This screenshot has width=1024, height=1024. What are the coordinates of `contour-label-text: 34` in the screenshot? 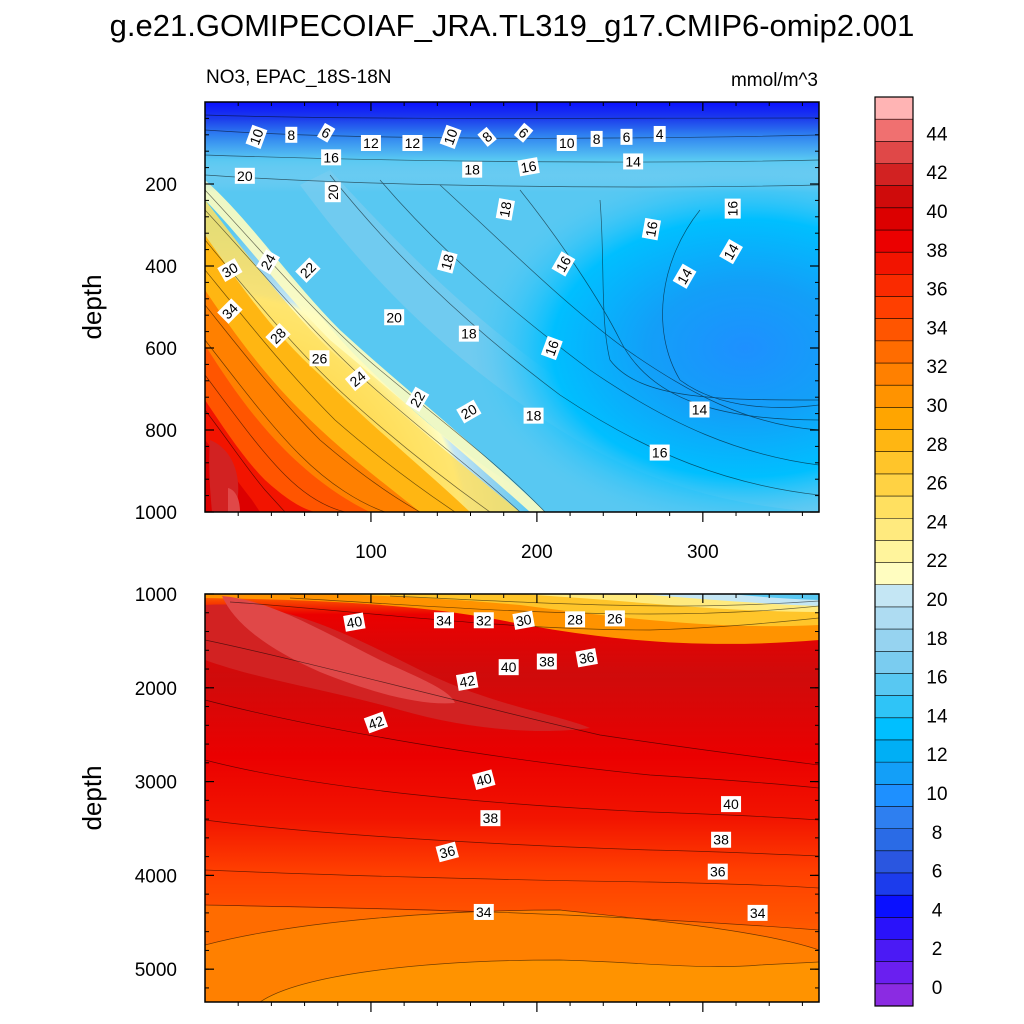 It's located at (444, 620).